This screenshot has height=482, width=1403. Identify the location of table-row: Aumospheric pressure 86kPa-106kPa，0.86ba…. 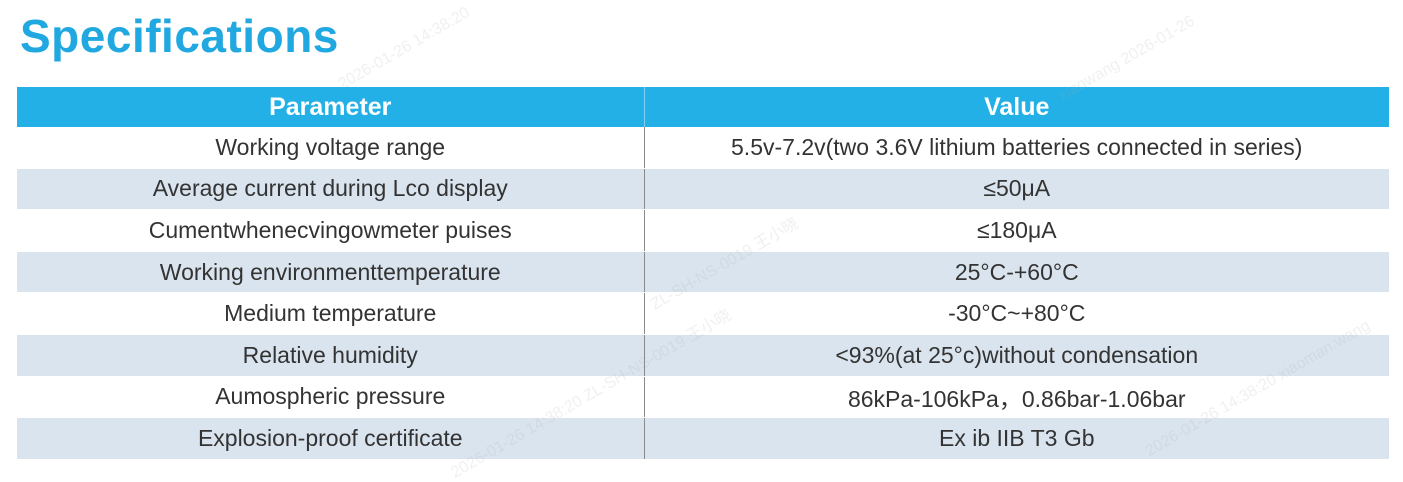
(703, 397).